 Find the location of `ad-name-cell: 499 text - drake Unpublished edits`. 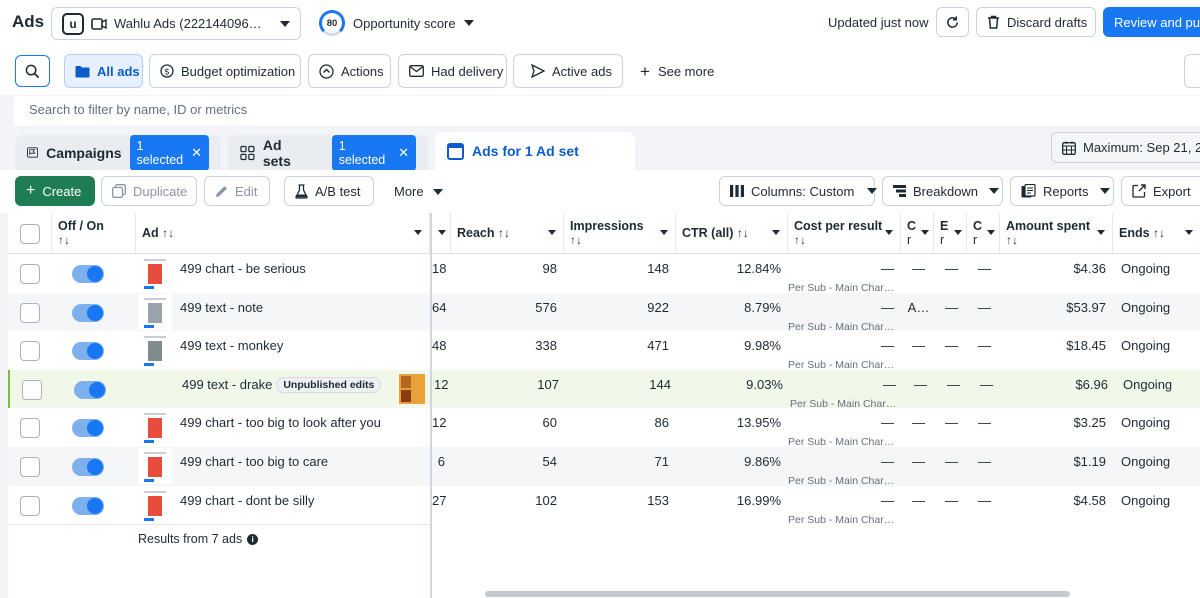

ad-name-cell: 499 text - drake Unpublished edits is located at coordinates (292, 389).